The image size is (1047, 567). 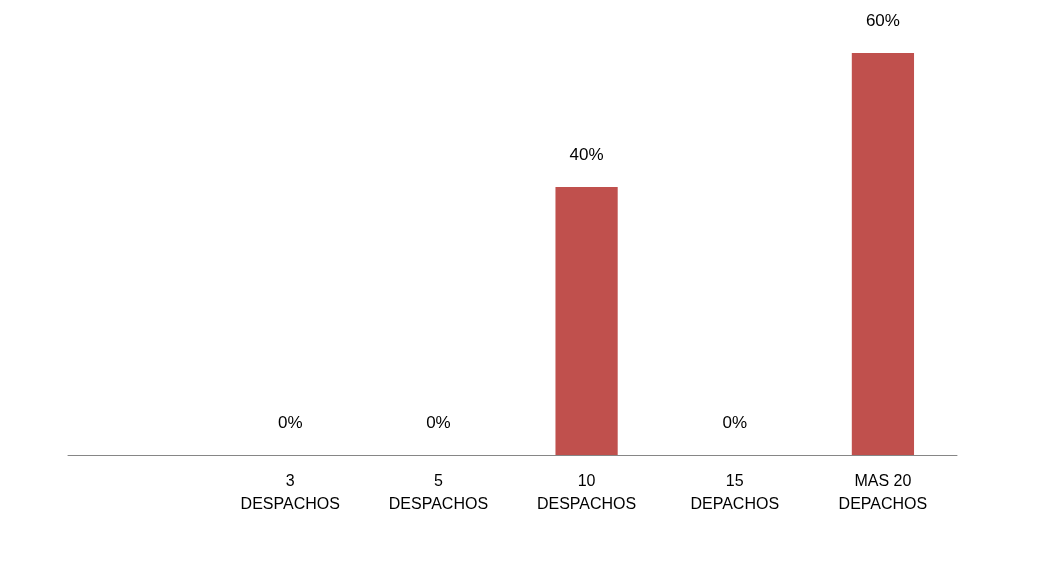 What do you see at coordinates (883, 492) in the screenshot?
I see `x-tick-label: MAS 20 DEPACHOS` at bounding box center [883, 492].